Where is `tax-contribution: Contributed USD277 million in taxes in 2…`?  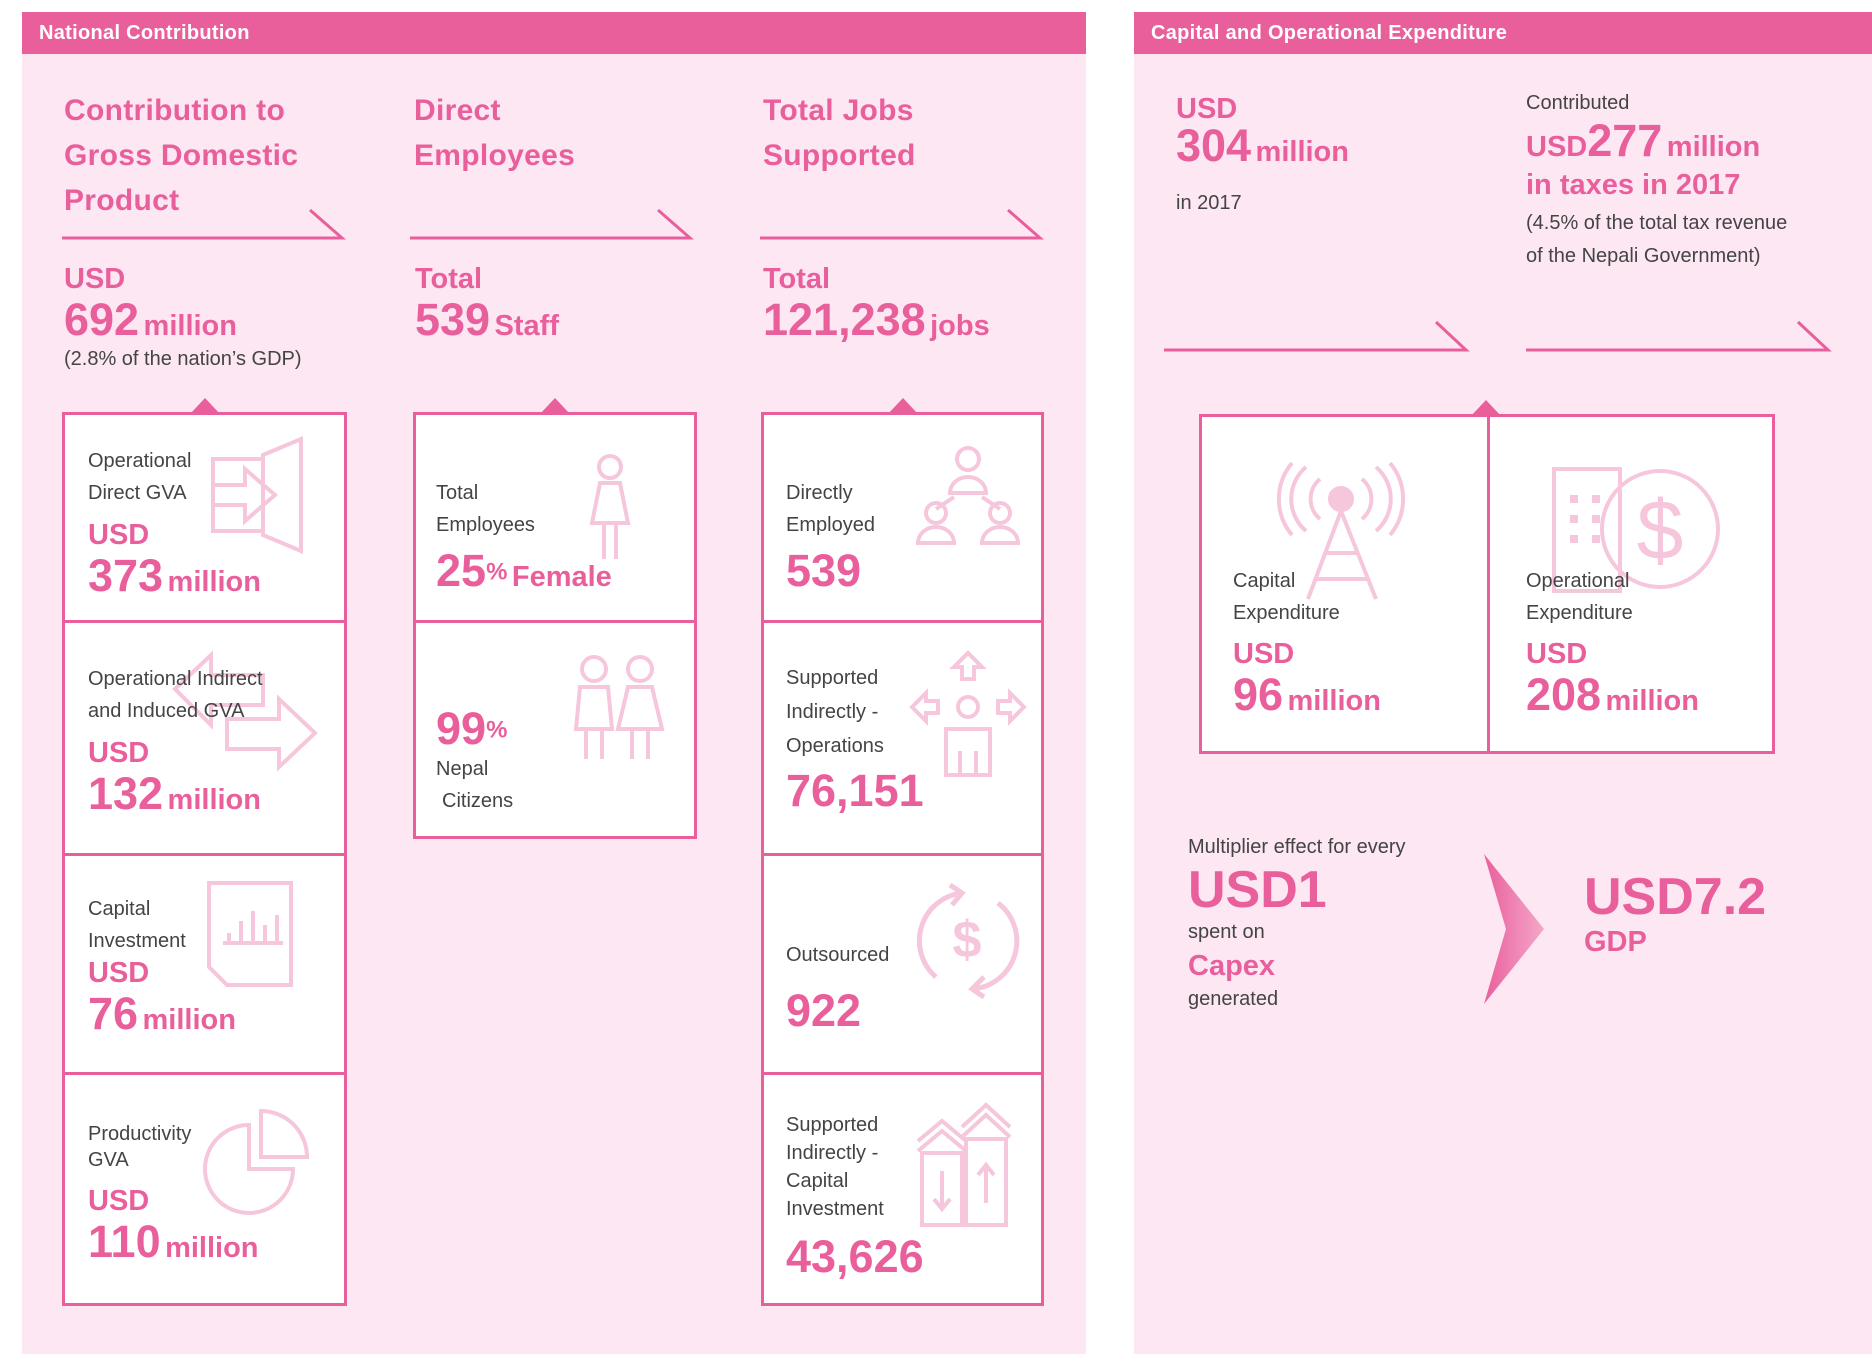 tax-contribution: Contributed USD277 million in taxes in 2… is located at coordinates (1657, 179).